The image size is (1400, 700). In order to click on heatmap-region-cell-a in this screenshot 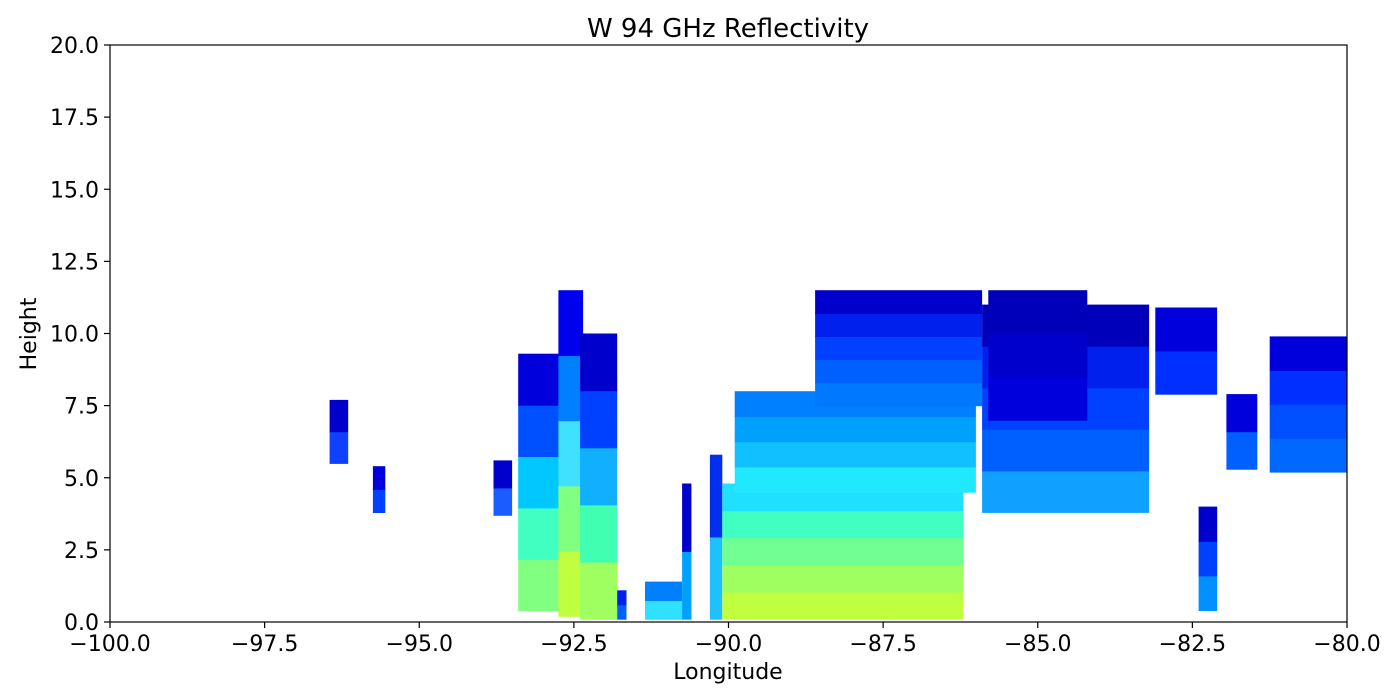, I will do `click(339, 431)`.